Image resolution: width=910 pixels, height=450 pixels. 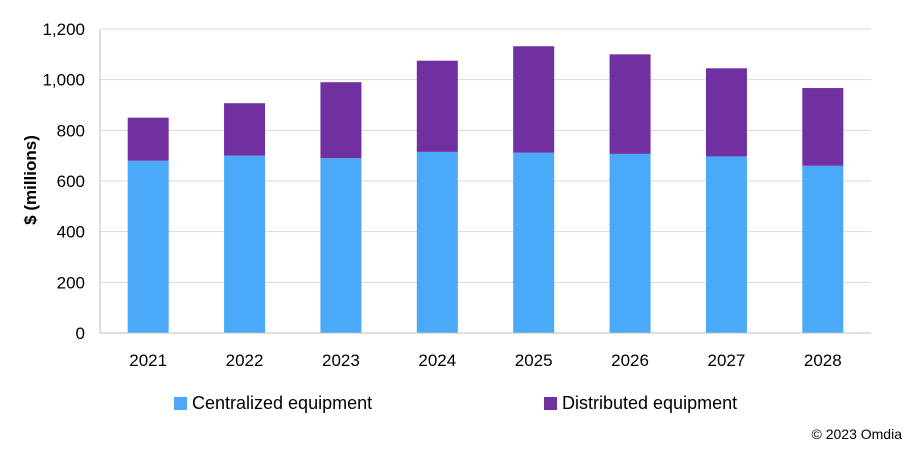 I want to click on x-tick-label: 2021, so click(x=148, y=360).